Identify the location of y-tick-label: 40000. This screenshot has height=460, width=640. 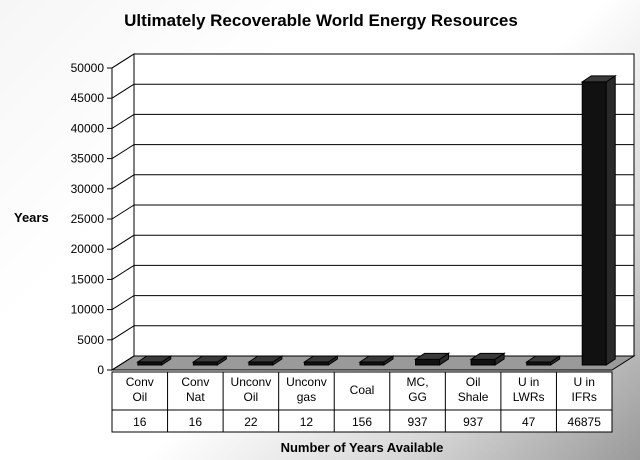
(88, 128).